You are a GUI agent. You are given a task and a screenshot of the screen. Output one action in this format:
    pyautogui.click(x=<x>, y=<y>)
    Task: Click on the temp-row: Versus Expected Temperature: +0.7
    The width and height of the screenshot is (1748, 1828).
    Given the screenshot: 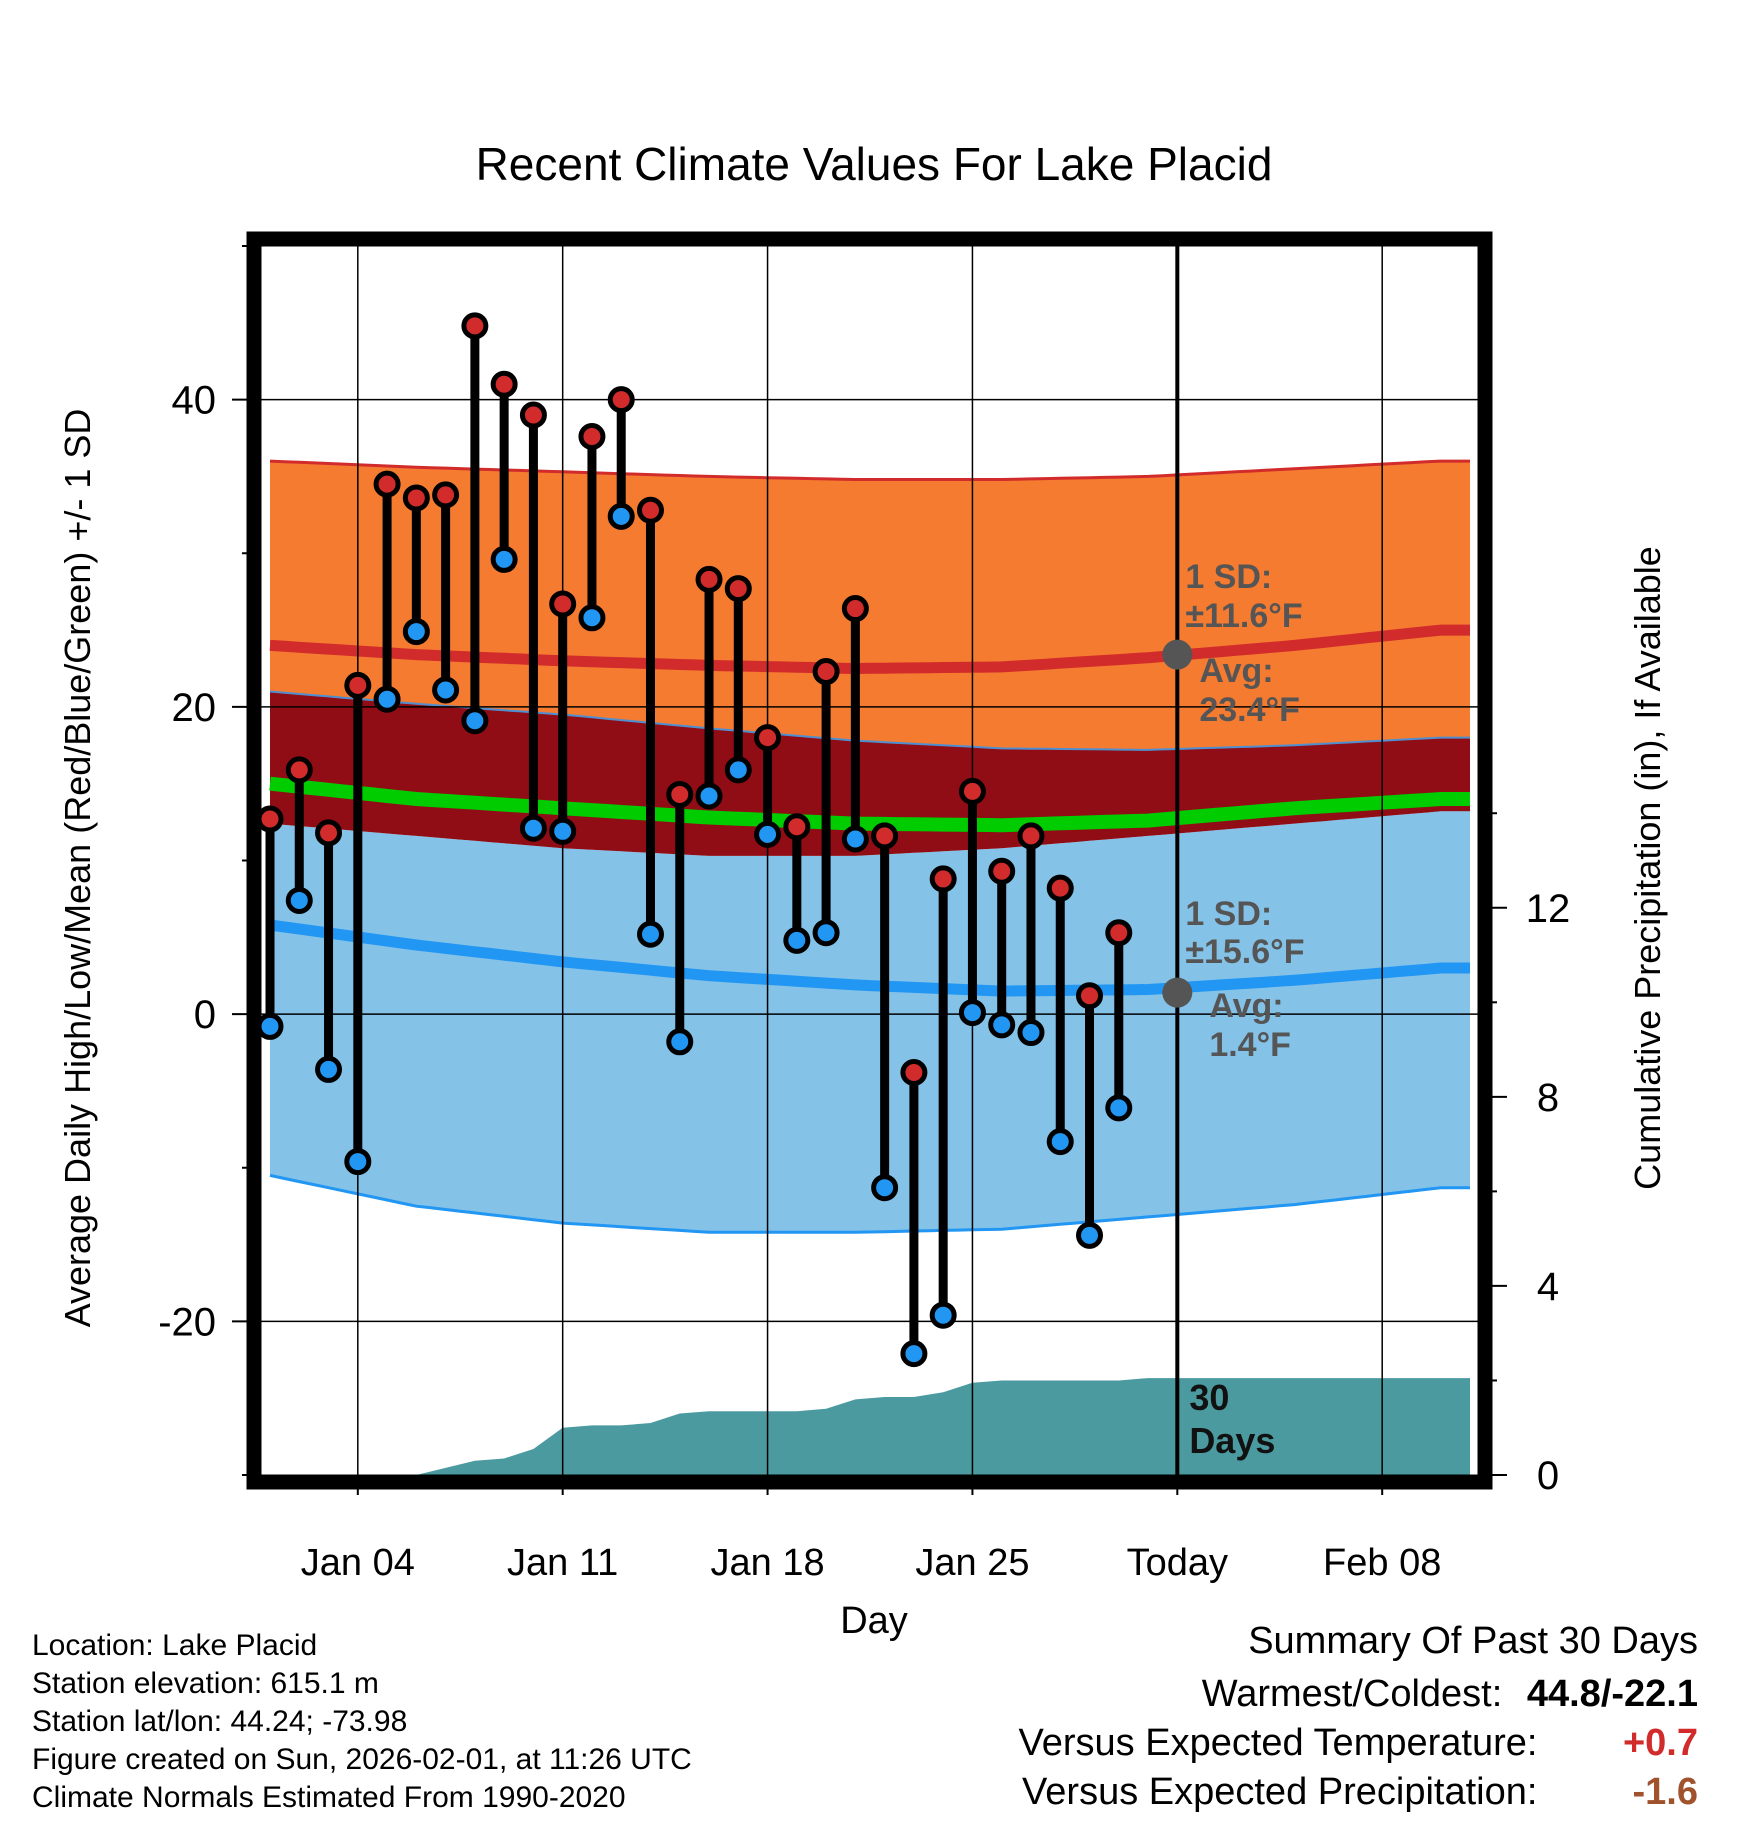 What is the action you would take?
    pyautogui.click(x=1358, y=1743)
    